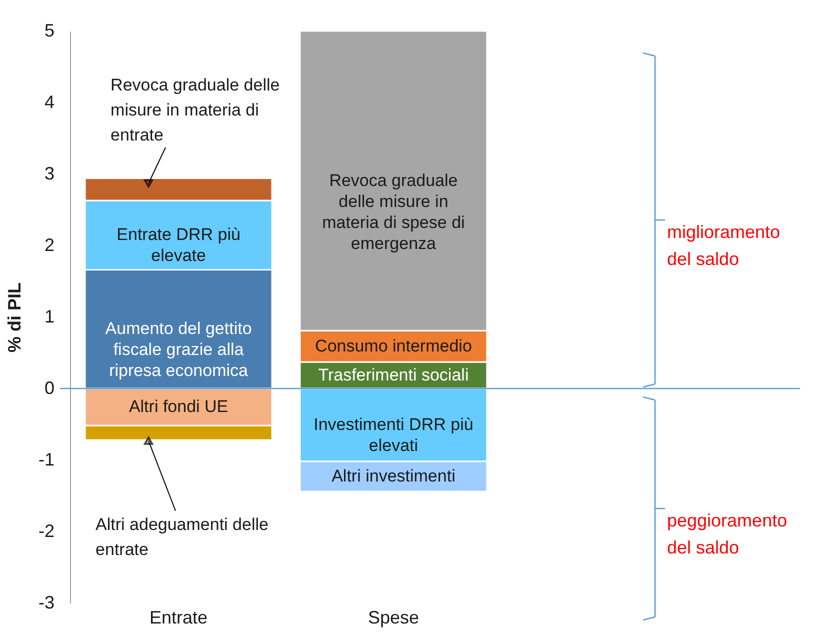  What do you see at coordinates (49, 245) in the screenshot?
I see `y-tick-label: 2` at bounding box center [49, 245].